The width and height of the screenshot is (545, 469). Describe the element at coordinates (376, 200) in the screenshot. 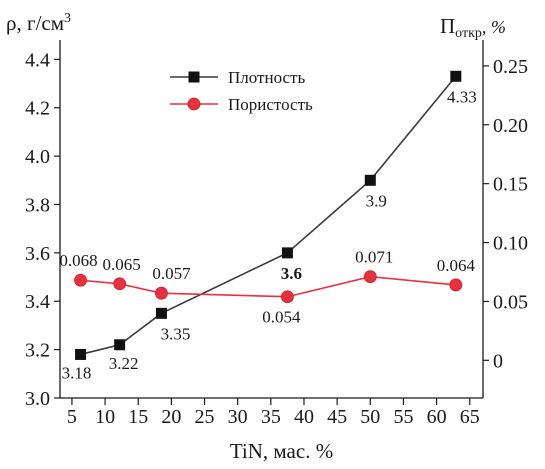

I see `density-data-label: 3.9` at that location.